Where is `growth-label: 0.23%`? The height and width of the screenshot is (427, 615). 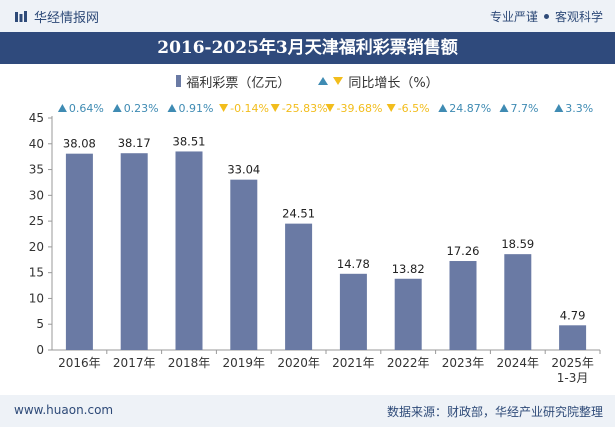
growth-label: 0.23% is located at coordinates (141, 108).